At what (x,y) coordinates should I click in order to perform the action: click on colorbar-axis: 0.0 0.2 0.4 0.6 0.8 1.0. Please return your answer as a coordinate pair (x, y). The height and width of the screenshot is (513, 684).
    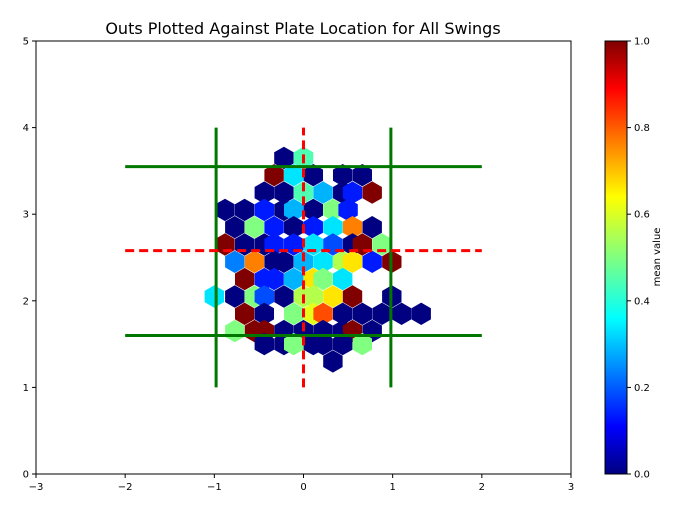
    Looking at the image, I should click on (638, 259).